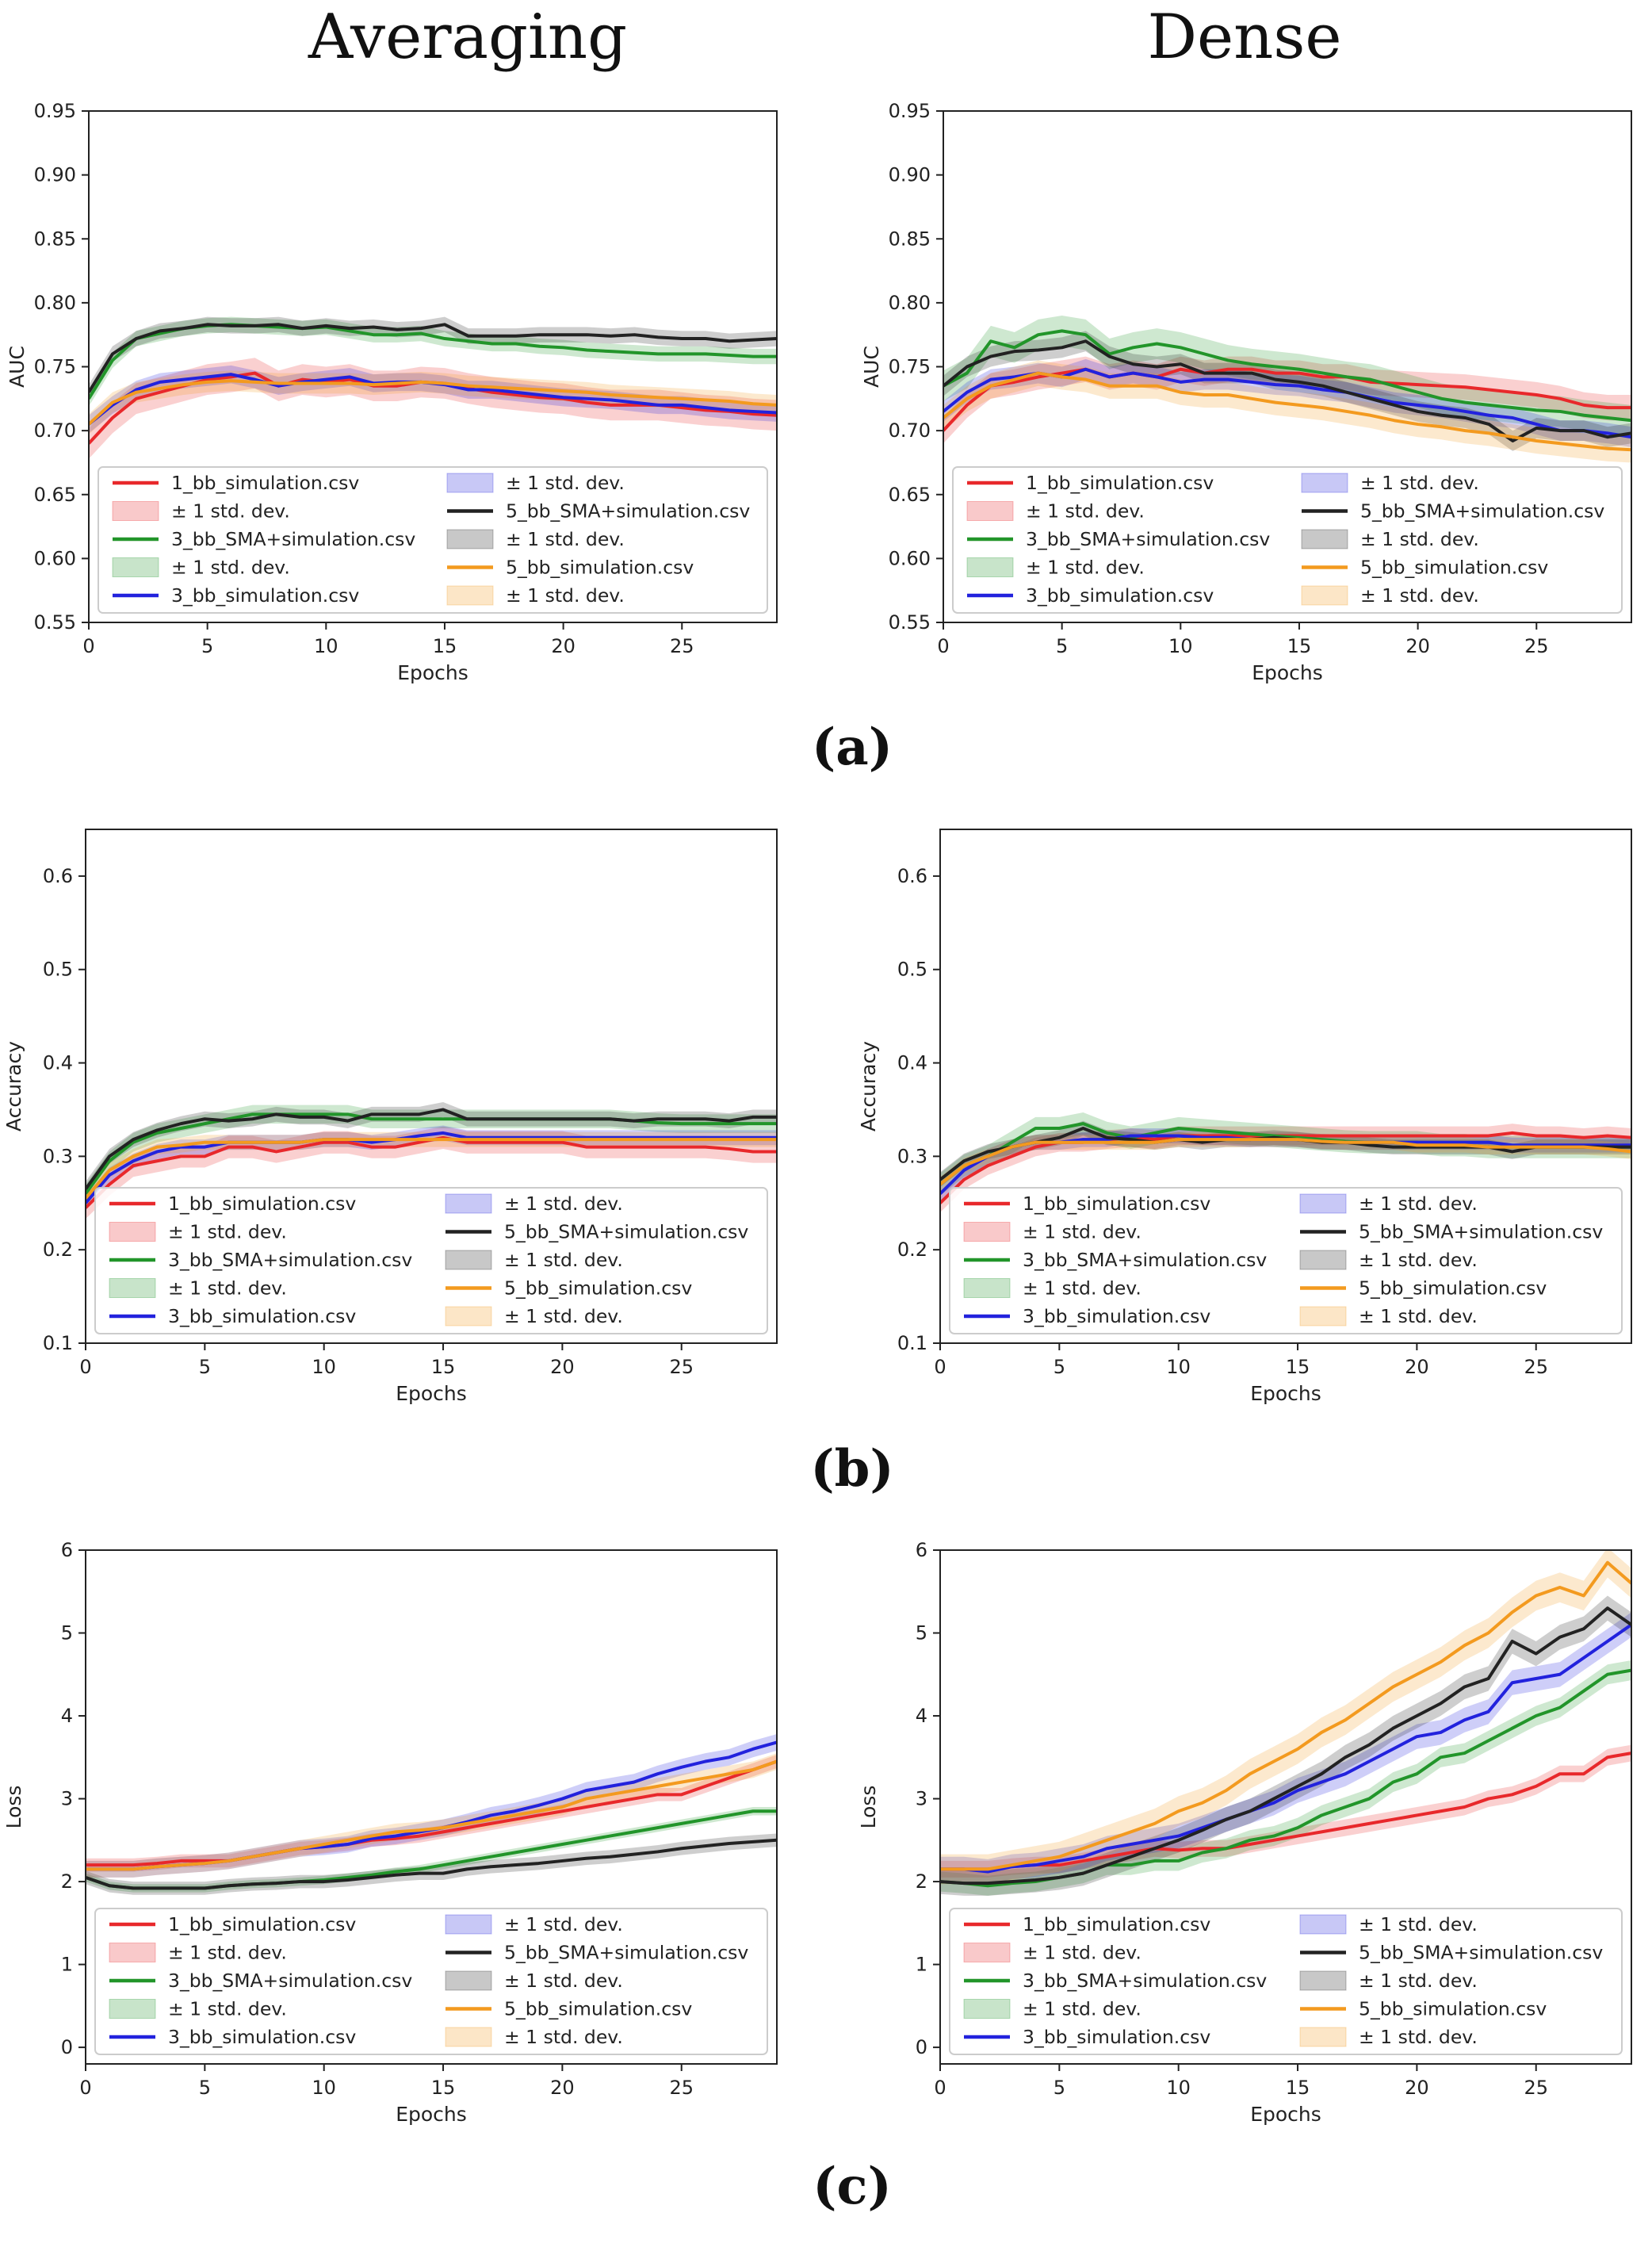 This screenshot has height=2255, width=1652. What do you see at coordinates (1116, 1316) in the screenshot?
I see `accuracy-dense-legend-label: 3_bb_simulation.csv` at bounding box center [1116, 1316].